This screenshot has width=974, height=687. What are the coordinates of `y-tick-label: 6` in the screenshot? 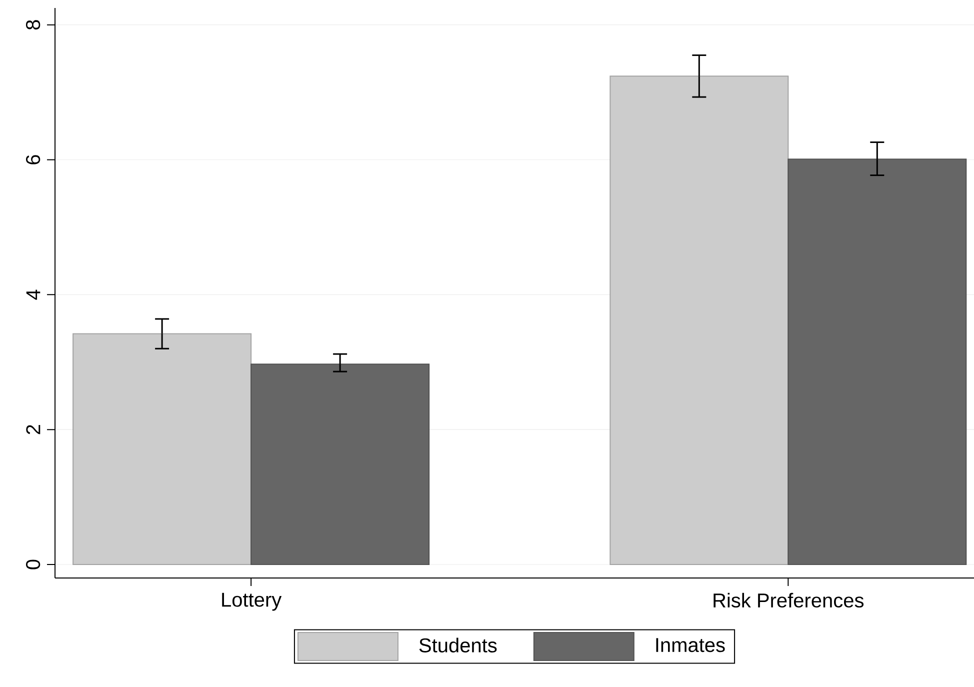 It's located at (33, 159).